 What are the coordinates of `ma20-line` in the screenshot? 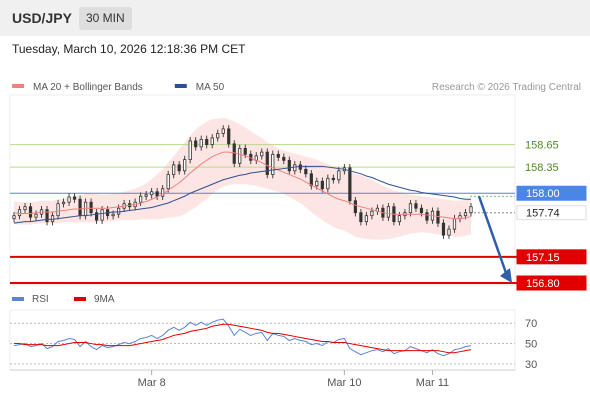 It's located at (242, 185).